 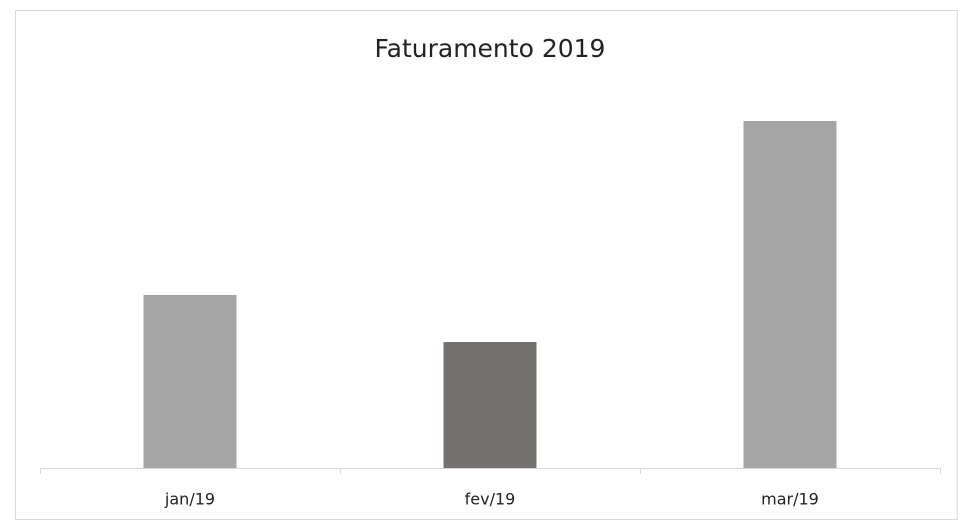 I want to click on x-tick-label: fev/19, so click(x=490, y=499).